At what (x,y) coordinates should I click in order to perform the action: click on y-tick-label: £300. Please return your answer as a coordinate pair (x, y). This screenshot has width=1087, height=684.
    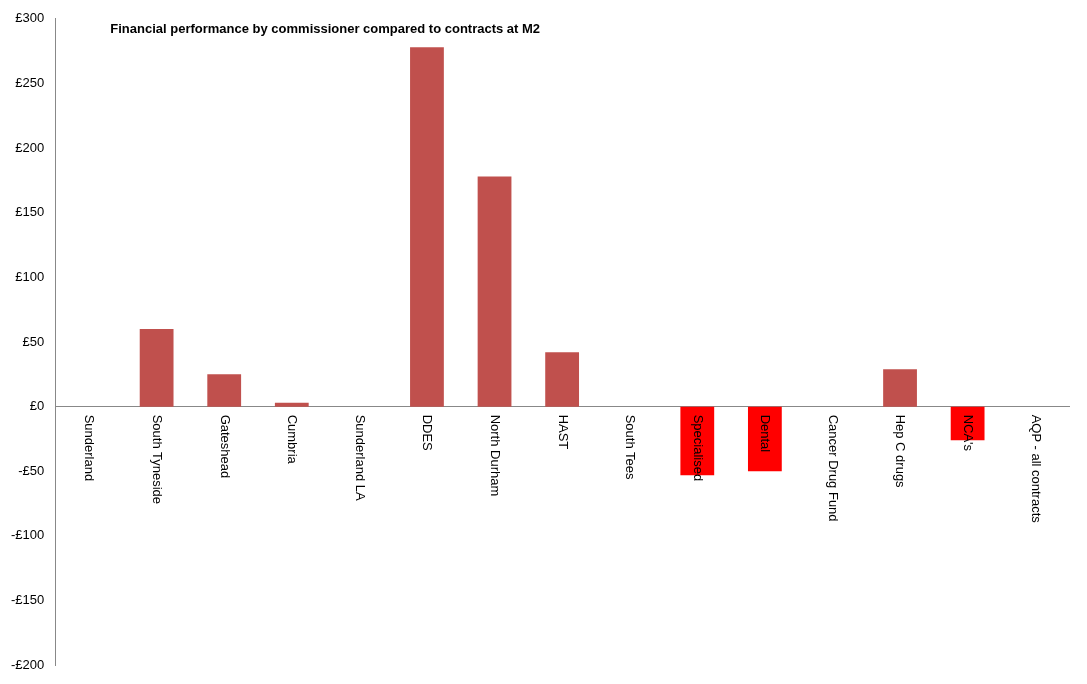
    Looking at the image, I should click on (30, 18).